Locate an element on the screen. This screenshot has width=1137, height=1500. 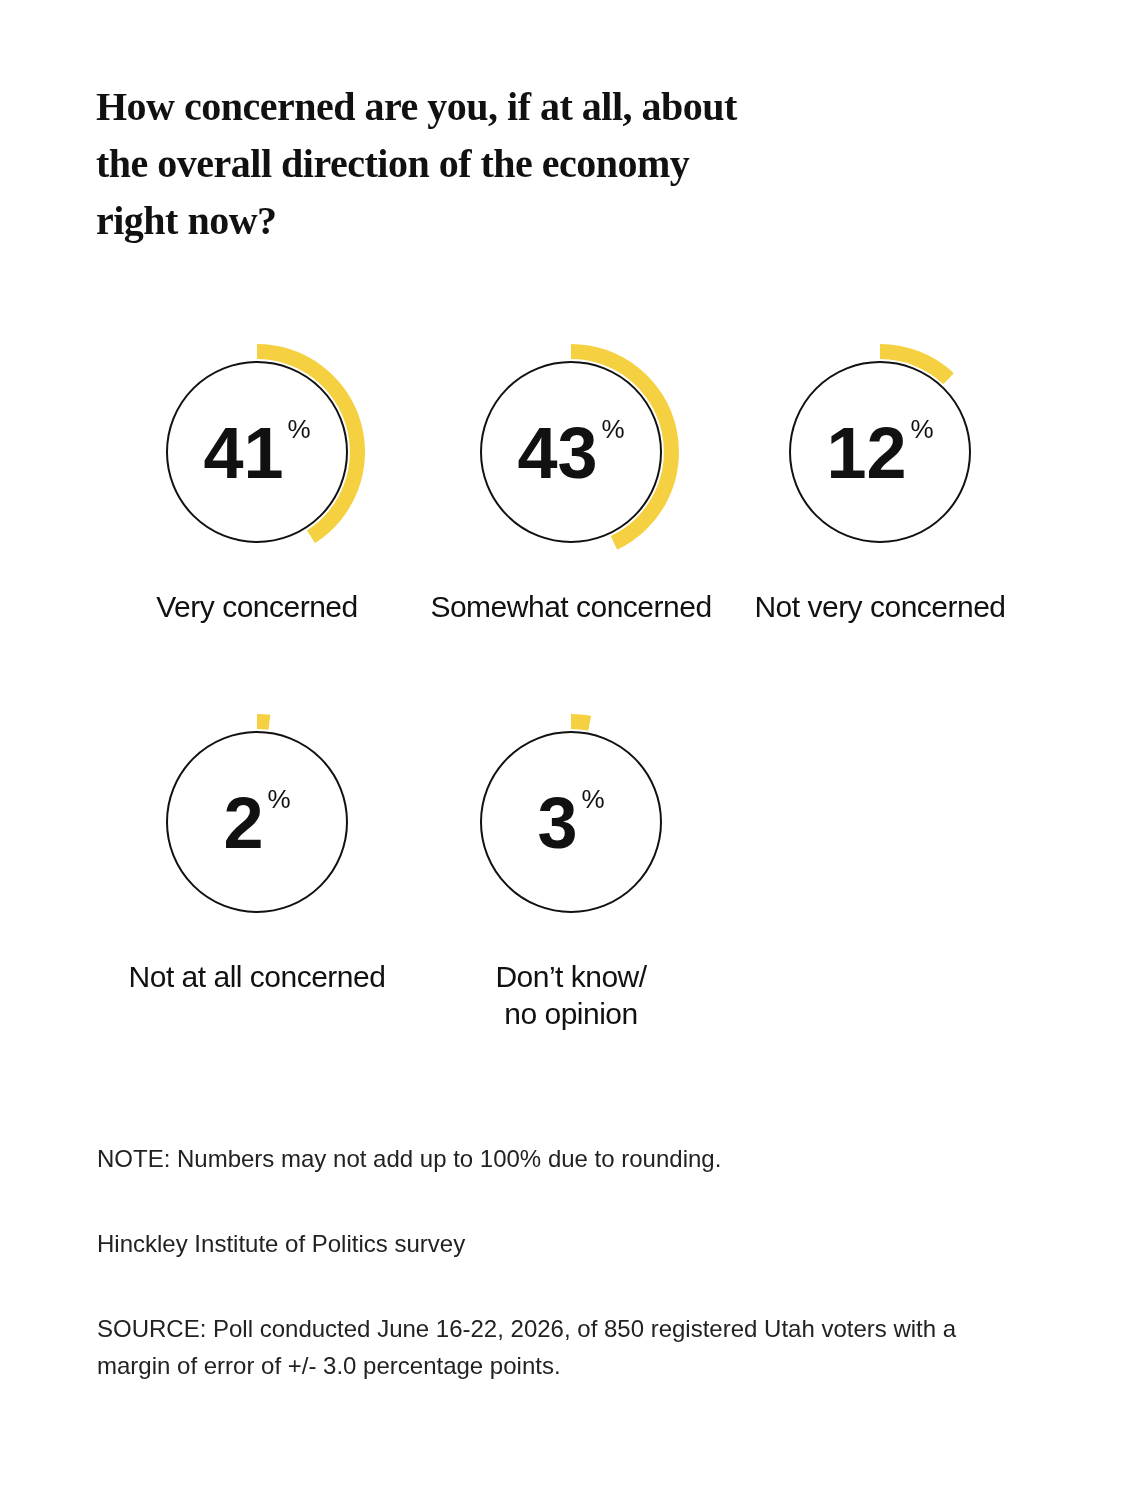
source-note: SOURCE: Poll conducted June 16-22, 2026, of 850 registered Utah voters with a margin of error of +/- 3.0 percentage points. is located at coordinates (527, 1347).